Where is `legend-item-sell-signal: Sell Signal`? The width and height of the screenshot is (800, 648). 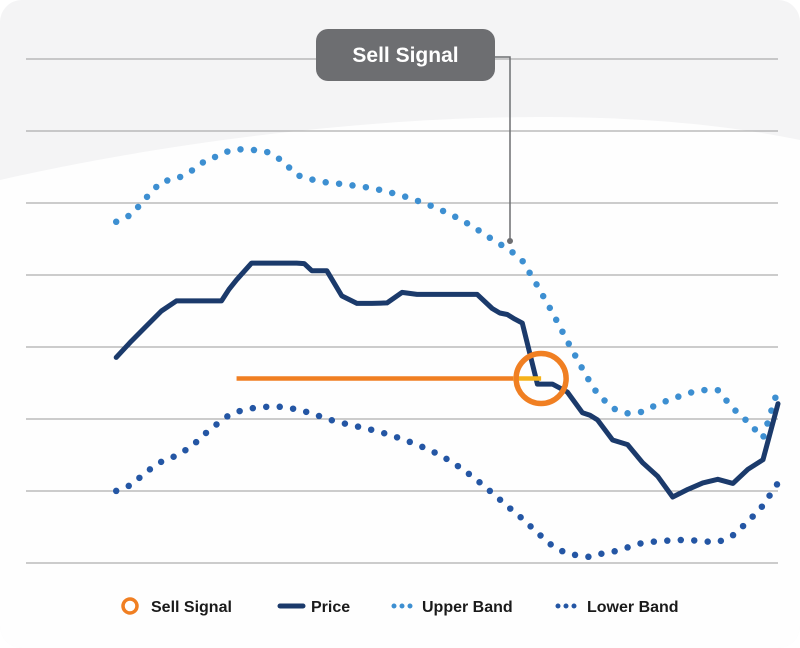
legend-item-sell-signal: Sell Signal is located at coordinates (176, 606).